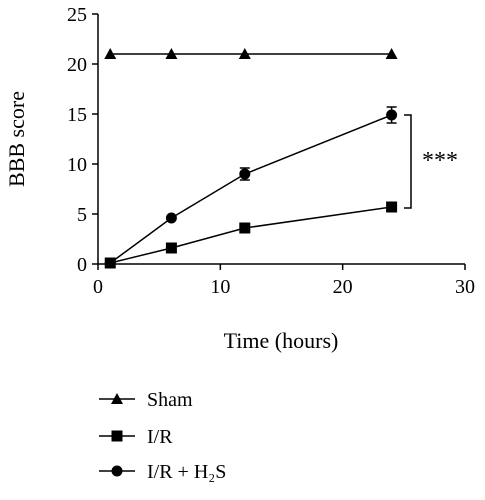 This screenshot has width=485, height=500. Describe the element at coordinates (465, 287) in the screenshot. I see `x-tick-label: 30` at that location.